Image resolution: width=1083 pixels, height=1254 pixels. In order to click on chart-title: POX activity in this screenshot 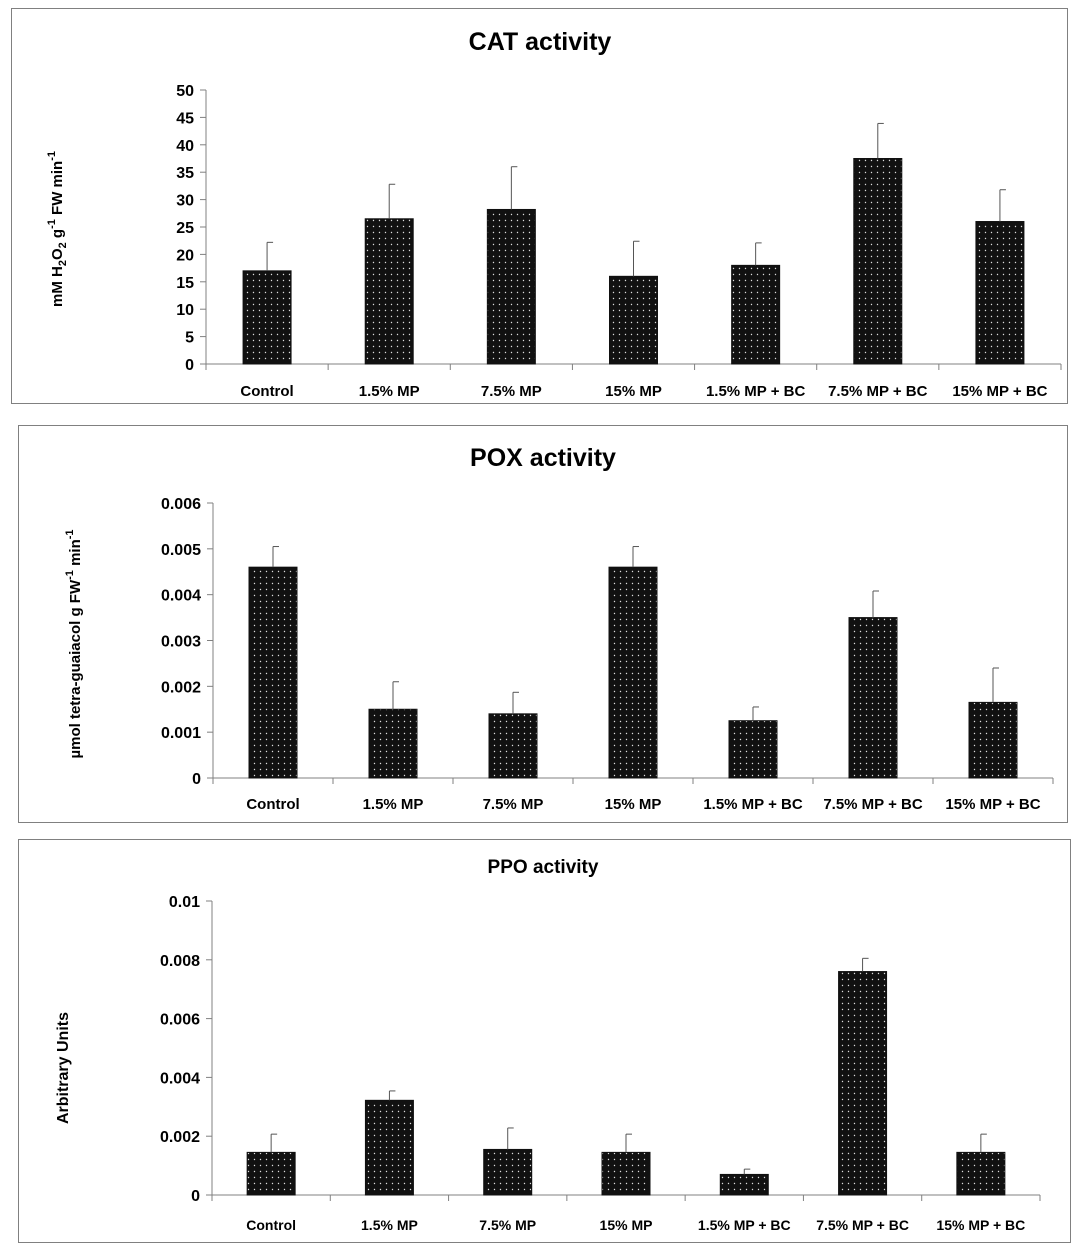, I will do `click(543, 458)`.